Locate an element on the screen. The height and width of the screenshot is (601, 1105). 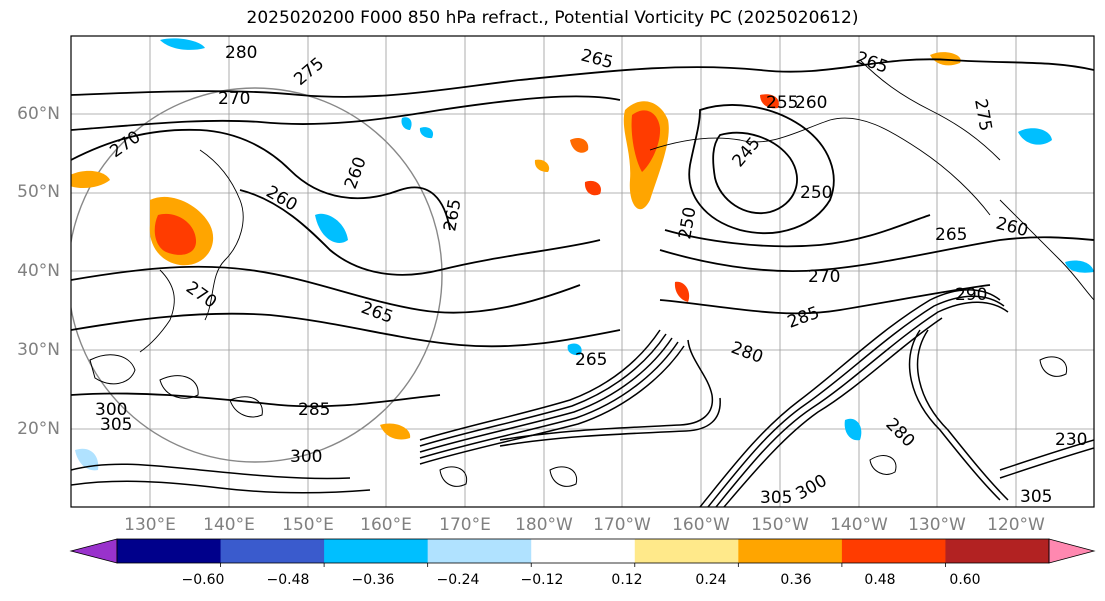
lon-label: 130°W is located at coordinates (937, 525).